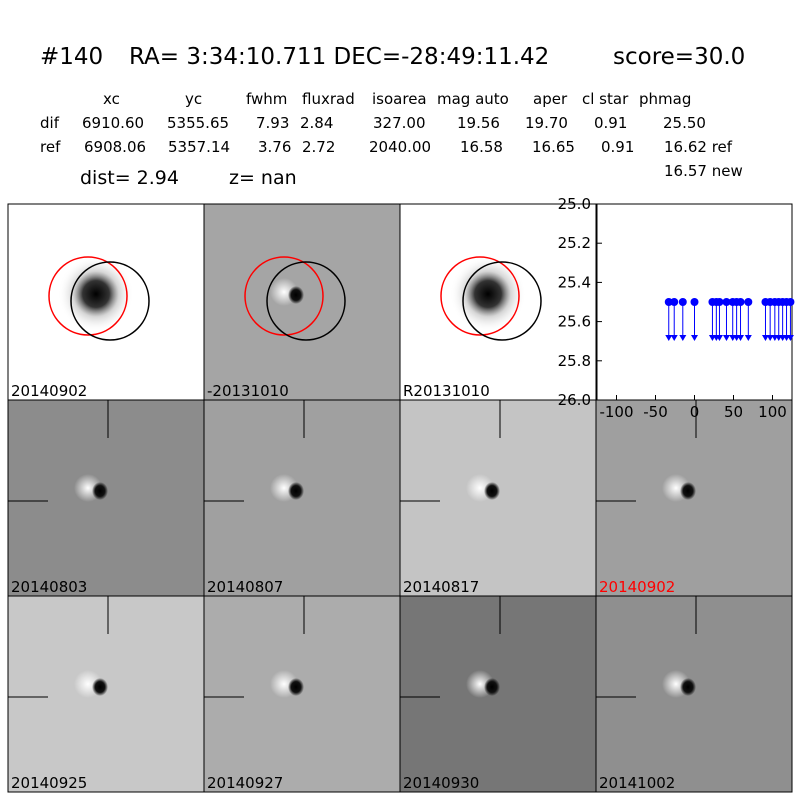  I want to click on table-cell: 6910.60, so click(113, 123).